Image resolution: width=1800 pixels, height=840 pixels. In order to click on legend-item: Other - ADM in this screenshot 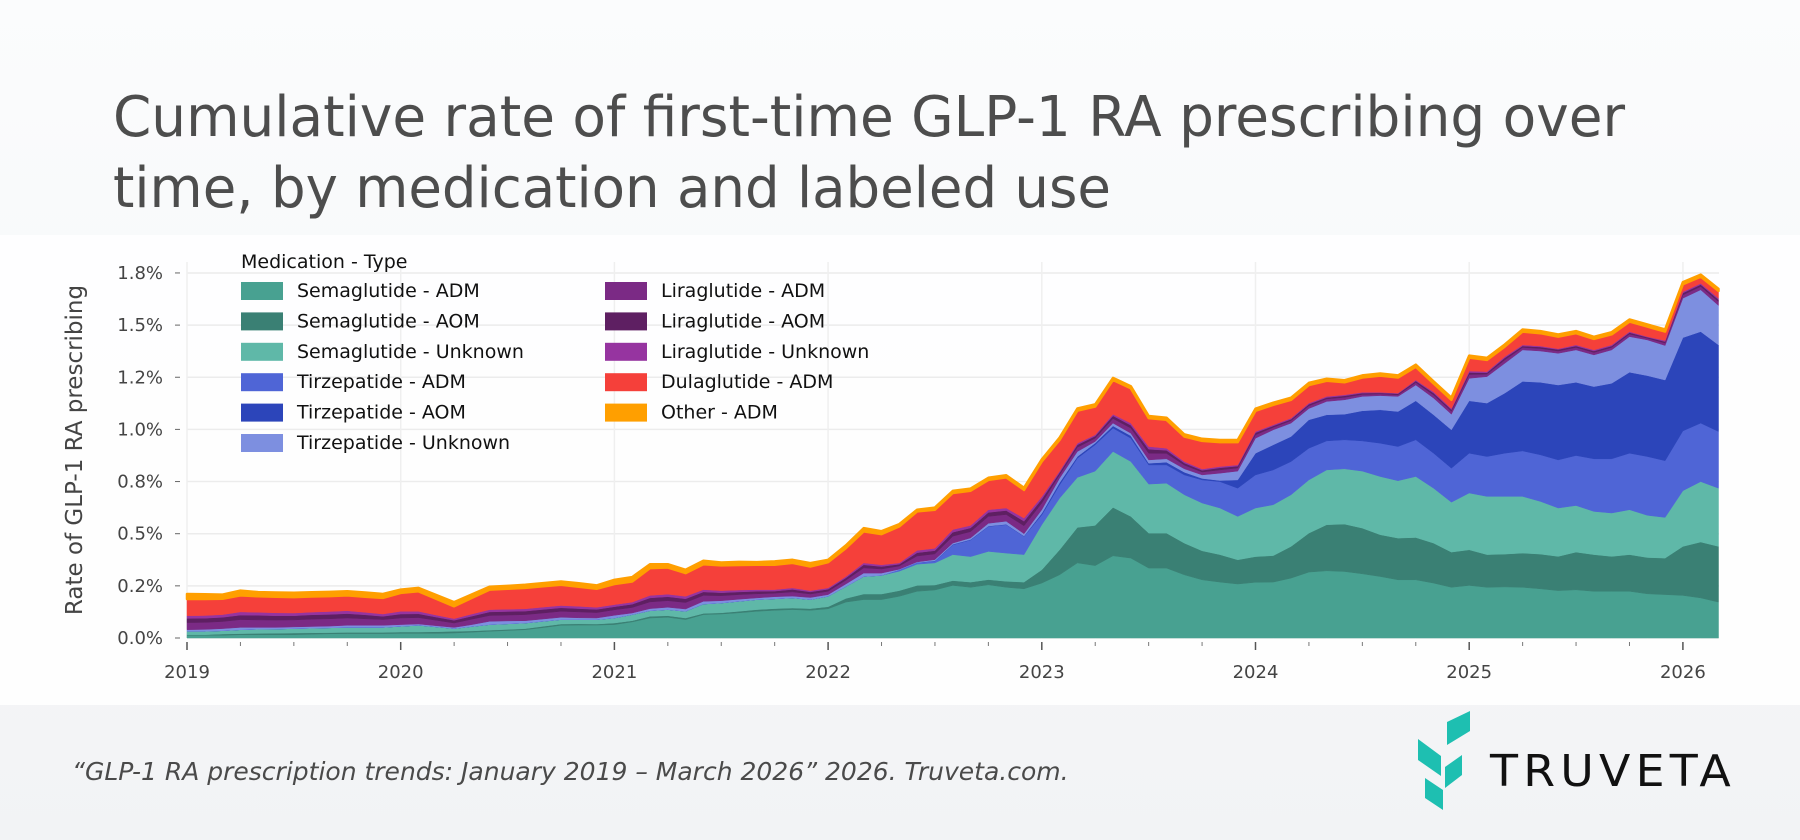, I will do `click(691, 413)`.